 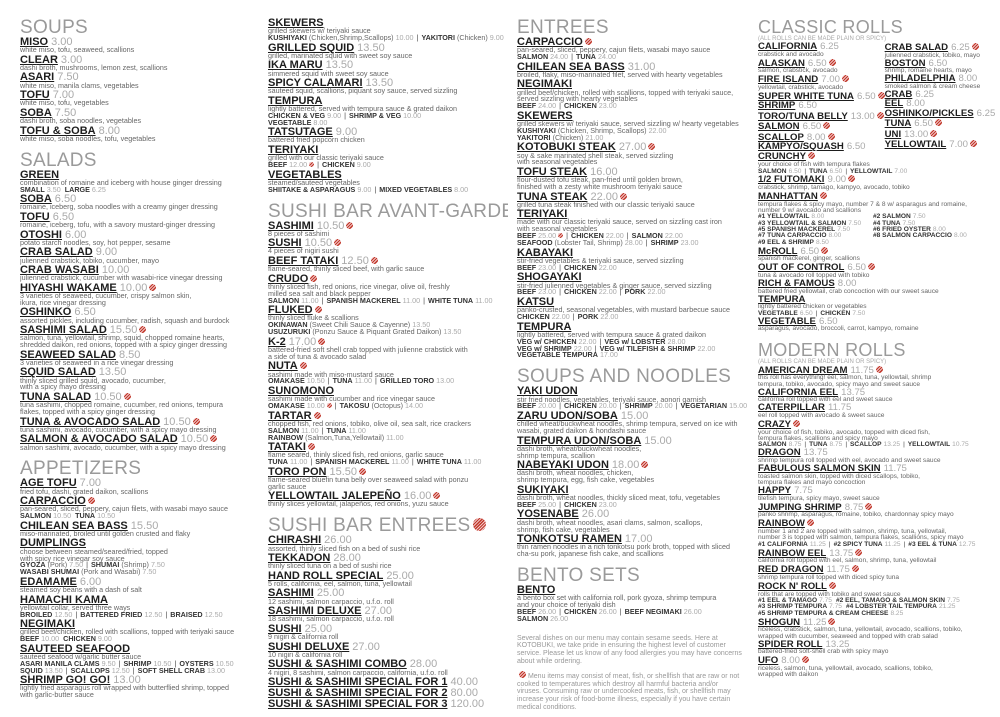 I want to click on option: OMAKASE 10.00, so click(x=300, y=405).